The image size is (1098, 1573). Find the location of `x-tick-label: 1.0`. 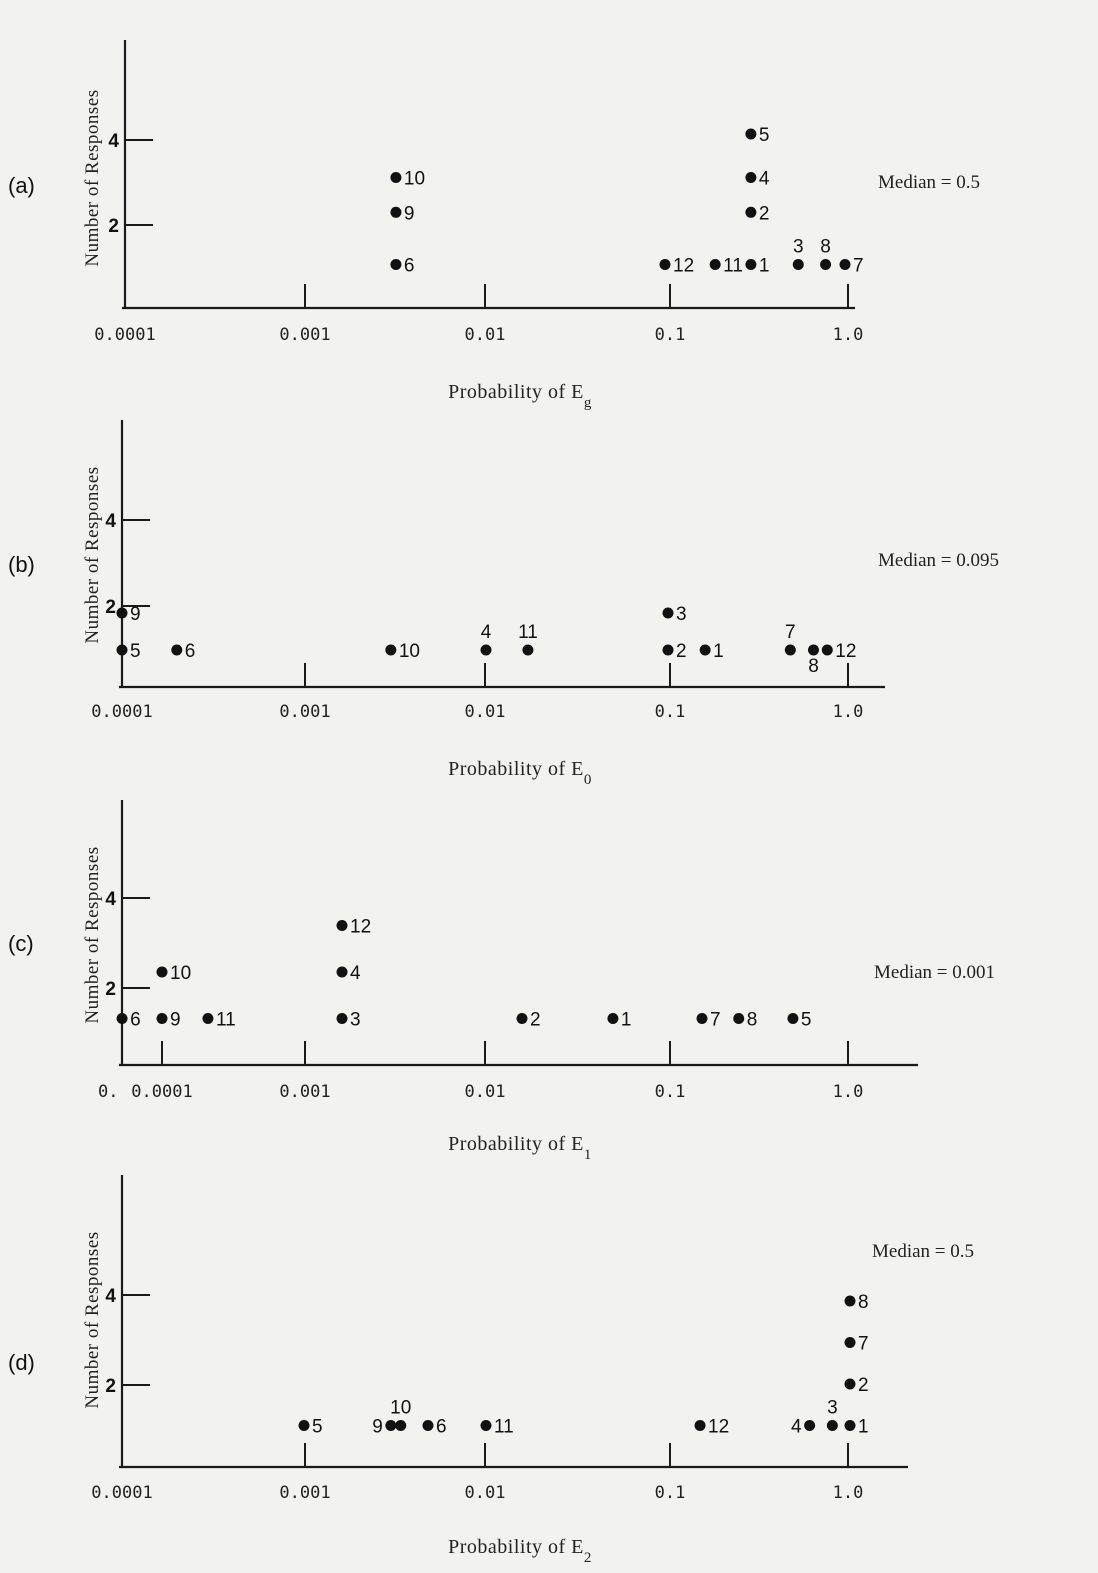

x-tick-label: 1.0 is located at coordinates (848, 712).